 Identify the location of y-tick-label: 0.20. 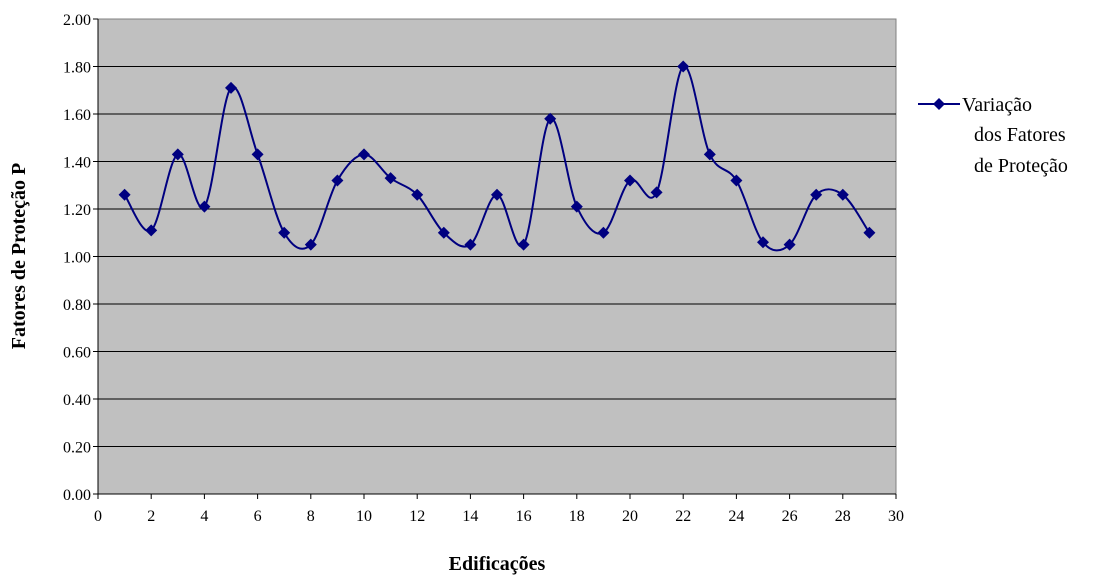
(77, 448).